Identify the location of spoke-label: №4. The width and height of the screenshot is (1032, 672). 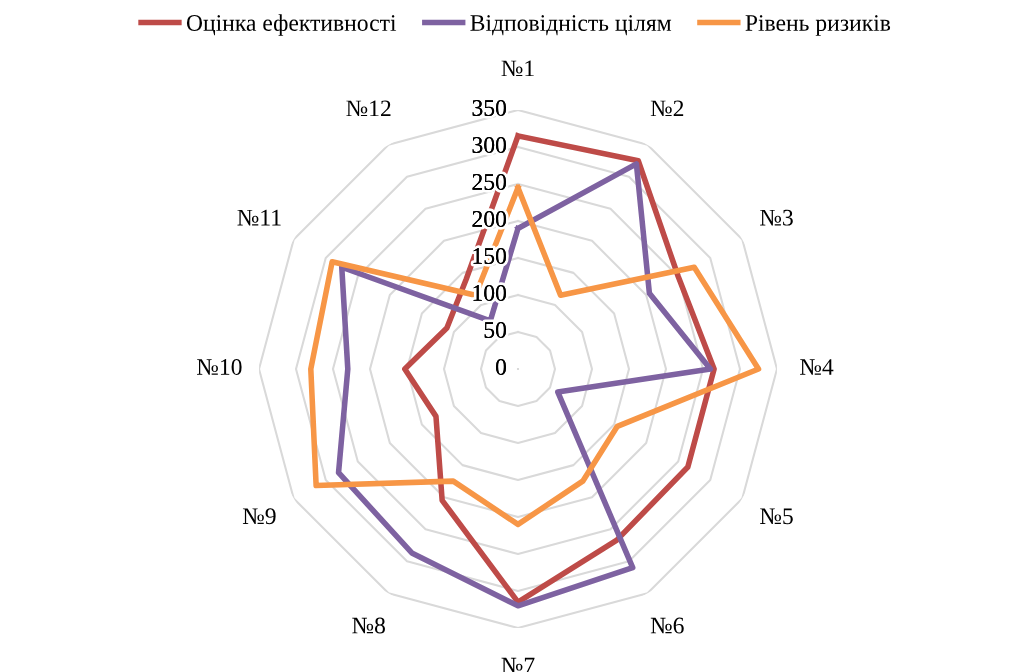
(817, 367).